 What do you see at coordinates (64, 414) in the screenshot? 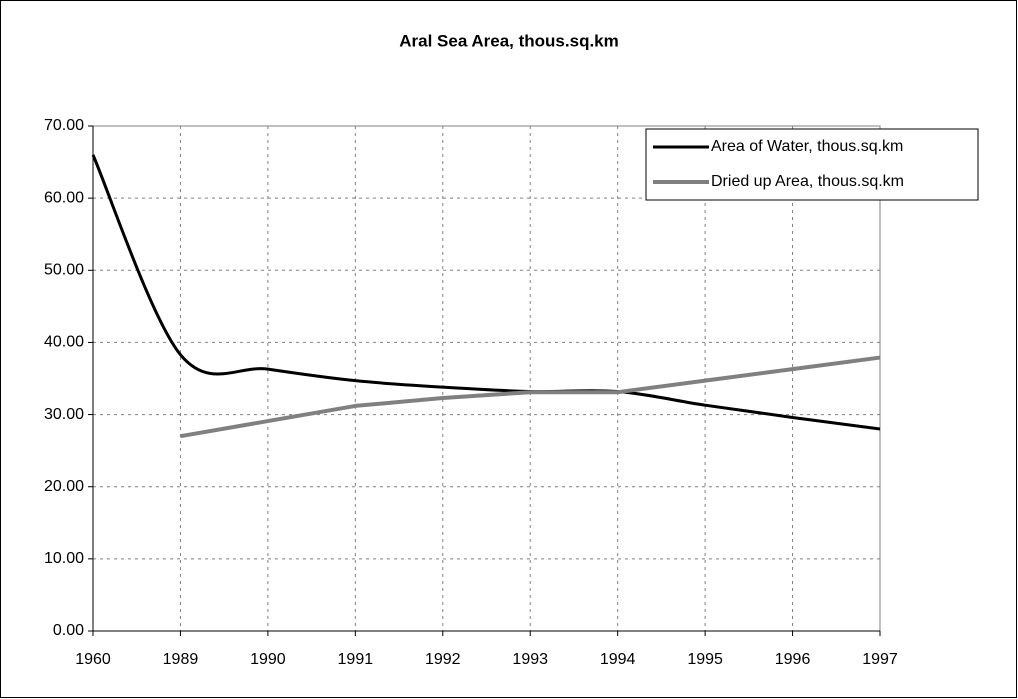
I see `y-tick-label: 30.00` at bounding box center [64, 414].